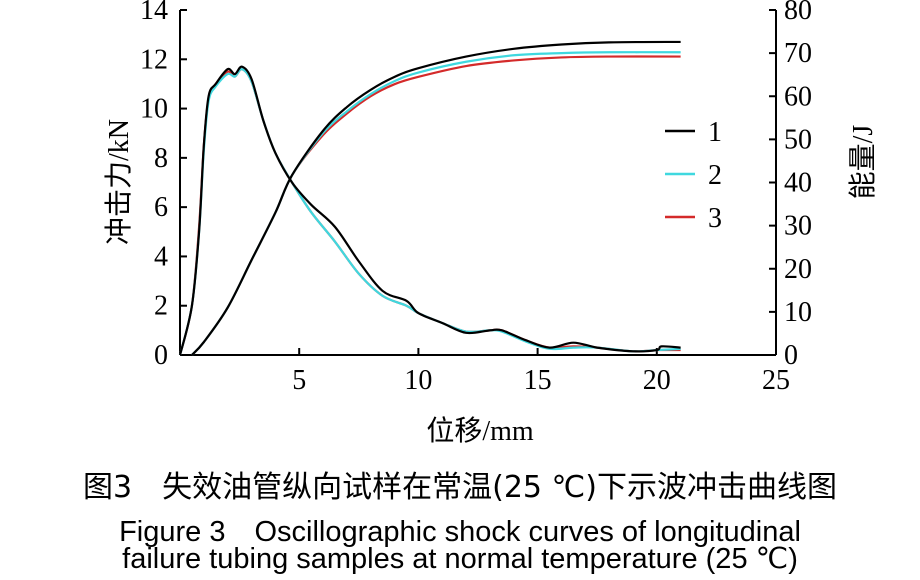 This screenshot has width=920, height=580. I want to click on caption-chinese: 图3 失效油管纵向试样在常温(25 ℃)下示波冲击曲线图, so click(460, 487).